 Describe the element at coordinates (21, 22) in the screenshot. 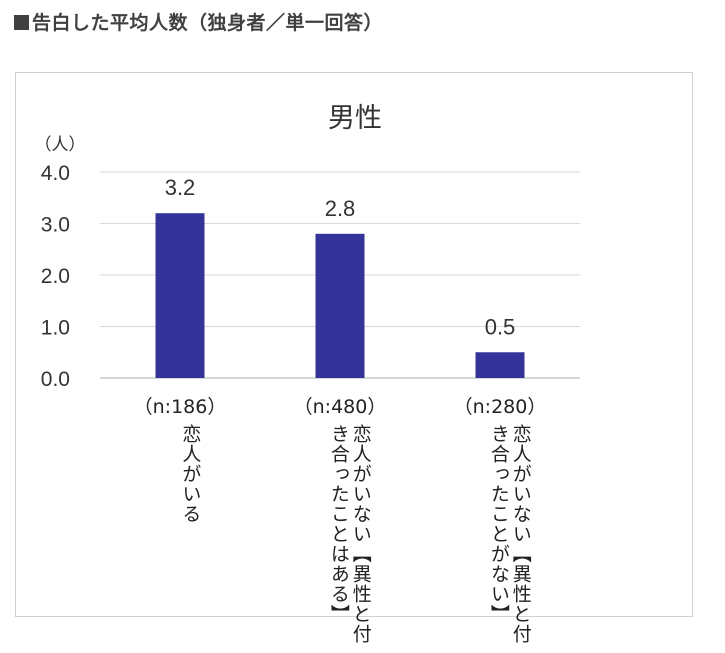

I see `square-bullet-icon` at that location.